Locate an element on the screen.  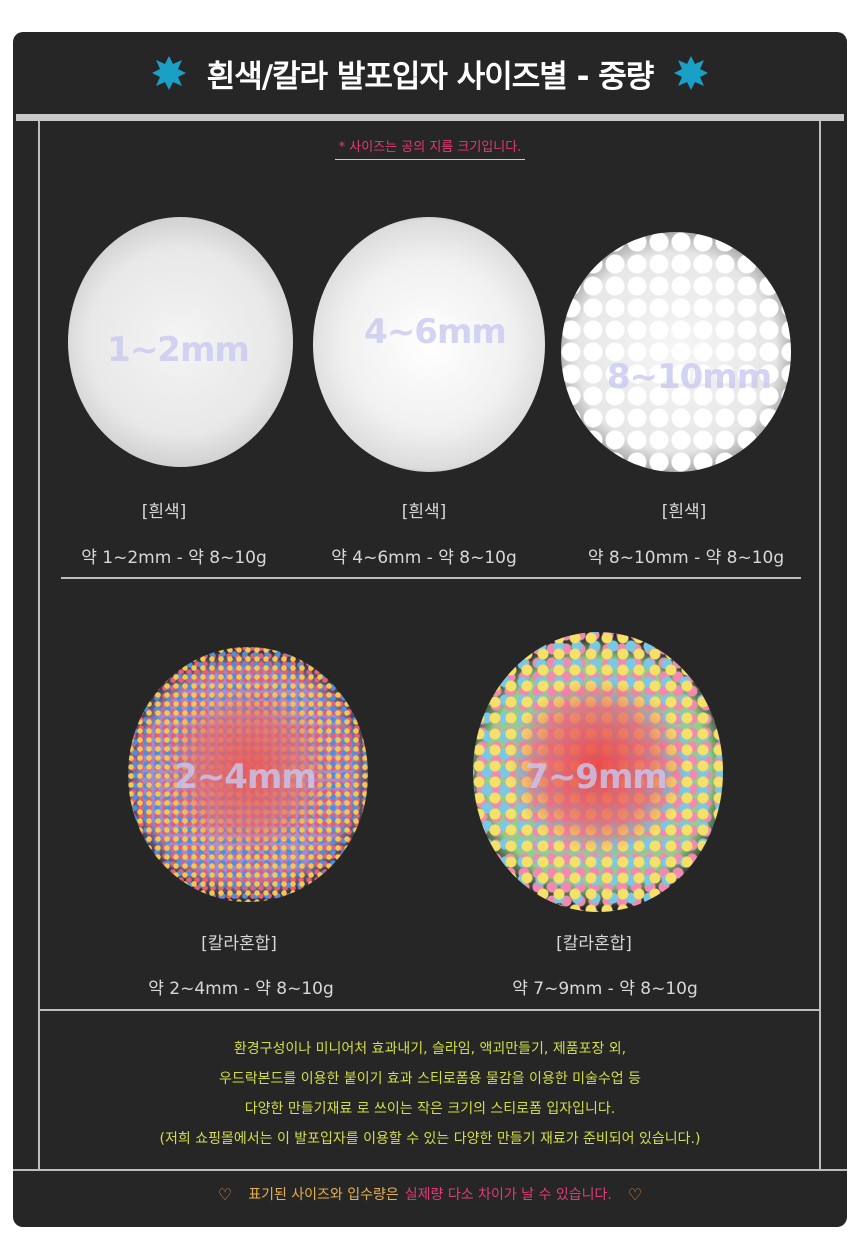
size-weight-info: 약 2~4mm - 약 8~10g is located at coordinates (241, 989).